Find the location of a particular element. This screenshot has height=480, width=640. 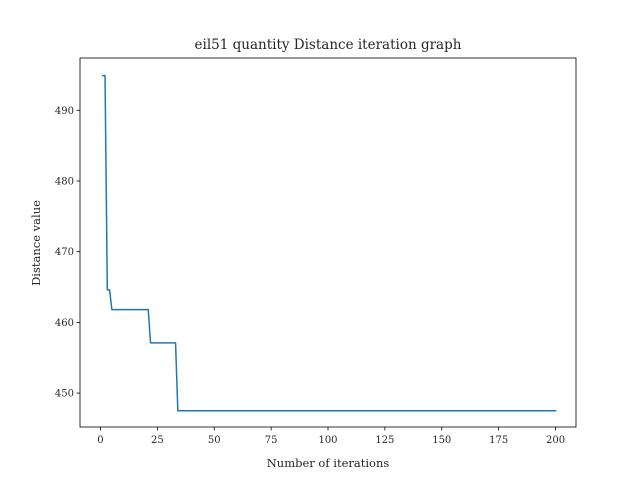

y-tick-label: 460 is located at coordinates (64, 323).